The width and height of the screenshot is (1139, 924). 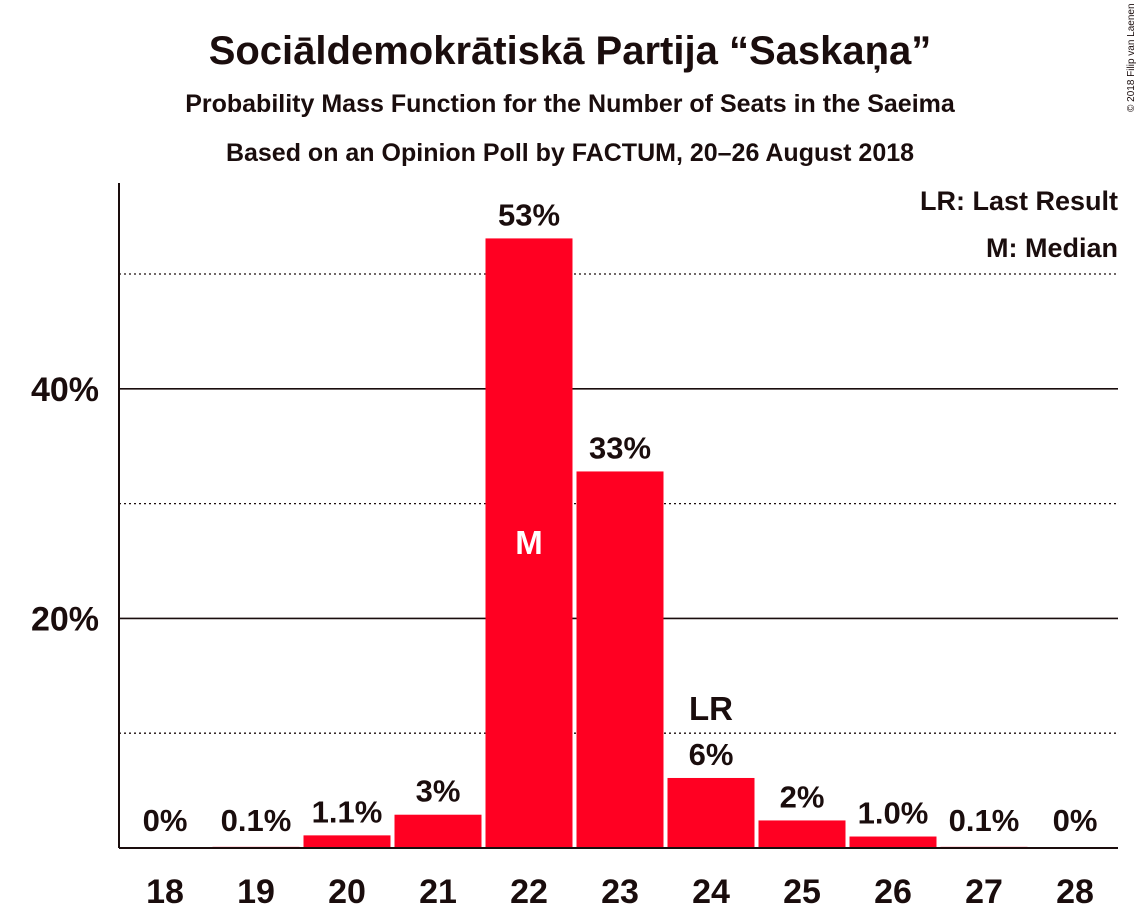 What do you see at coordinates (984, 892) in the screenshot?
I see `x-tick-27: 27` at bounding box center [984, 892].